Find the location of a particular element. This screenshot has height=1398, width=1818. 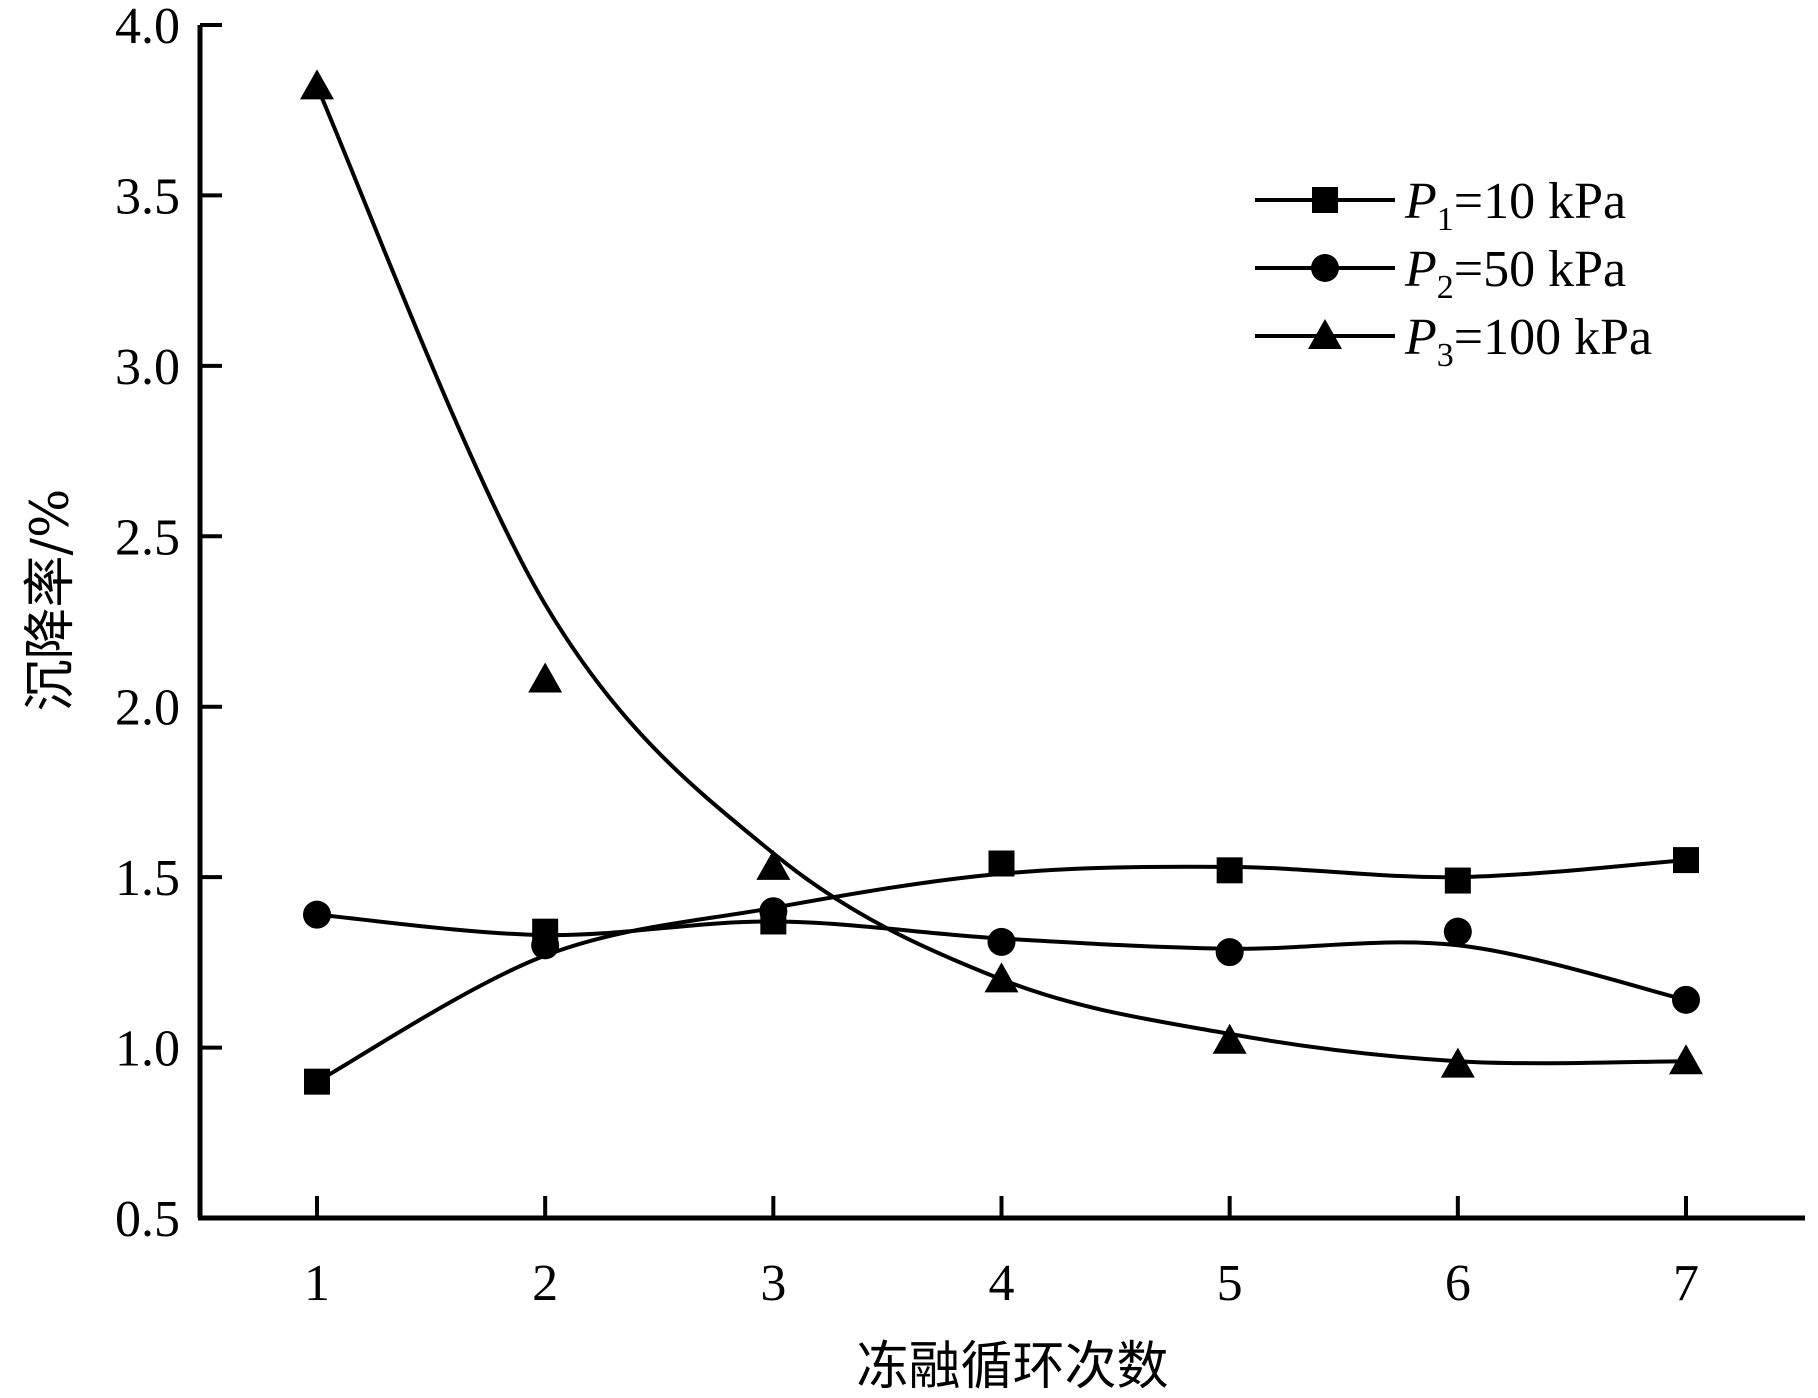

y-tick-label: 4.0 is located at coordinates (147, 27).